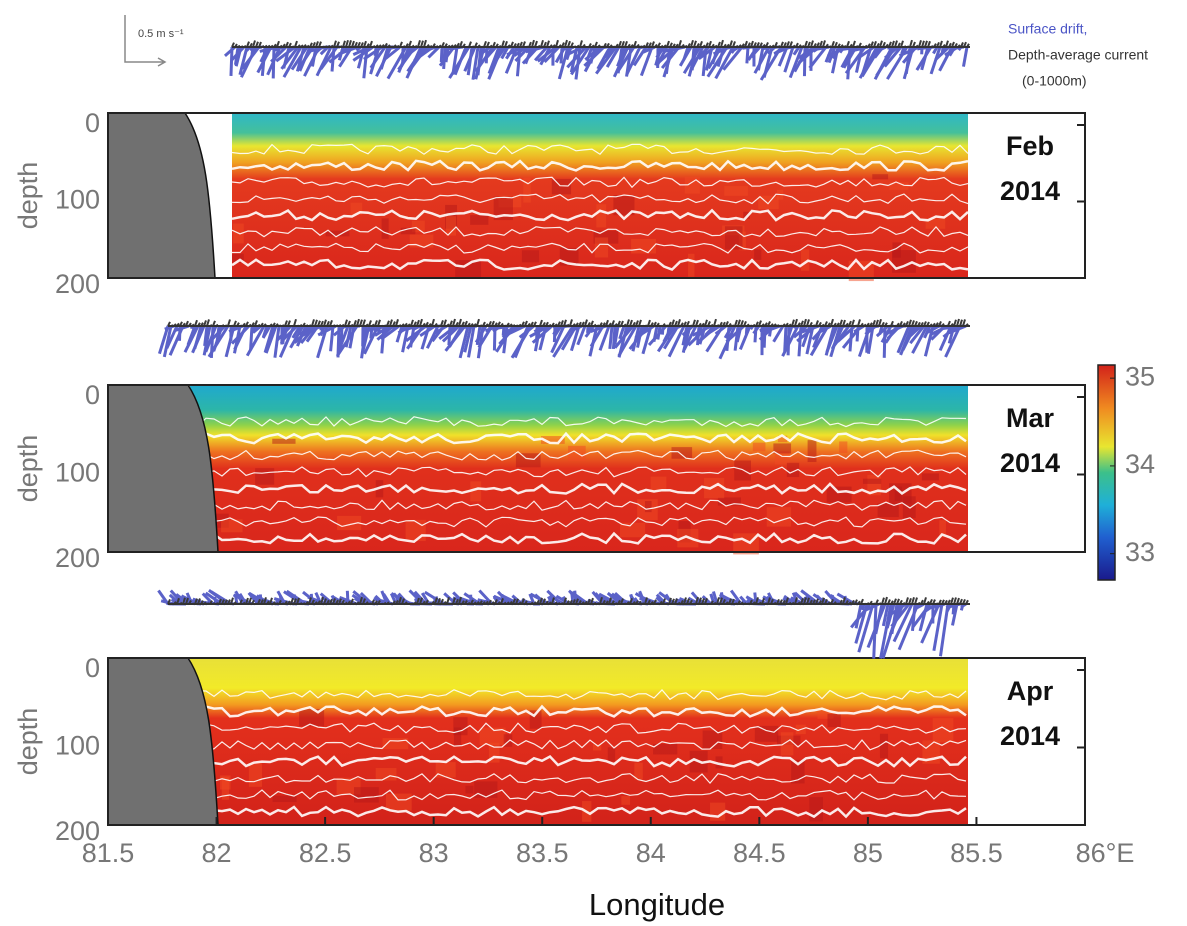 The height and width of the screenshot is (926, 1187). I want to click on x-tick-label: 82.5, so click(325, 853).